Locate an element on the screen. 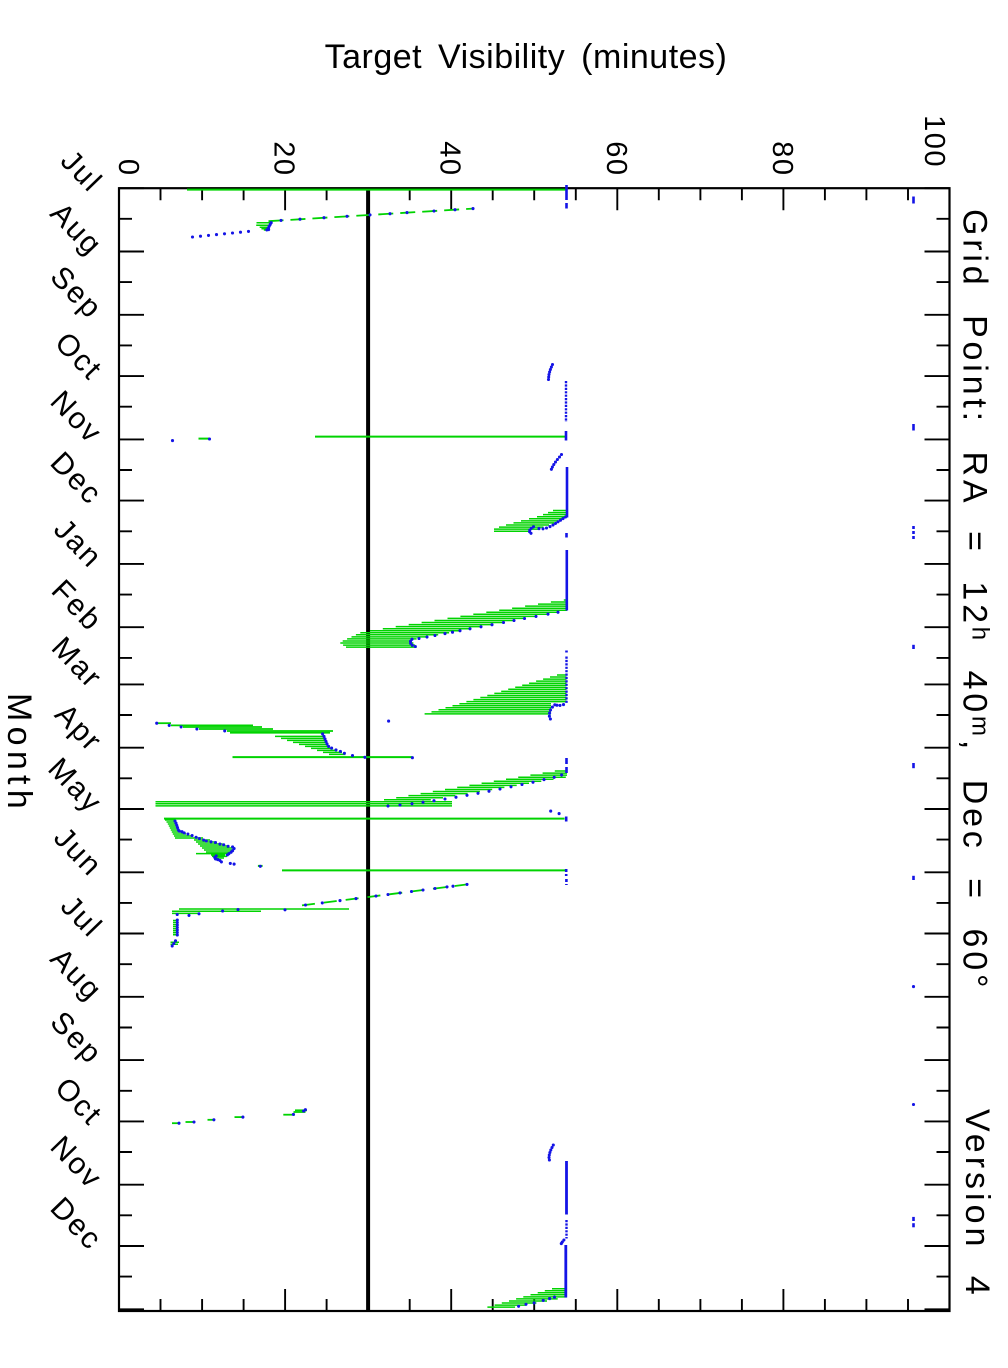 The image size is (1008, 1368). svg-text: Version 4 is located at coordinates (977, 1204).